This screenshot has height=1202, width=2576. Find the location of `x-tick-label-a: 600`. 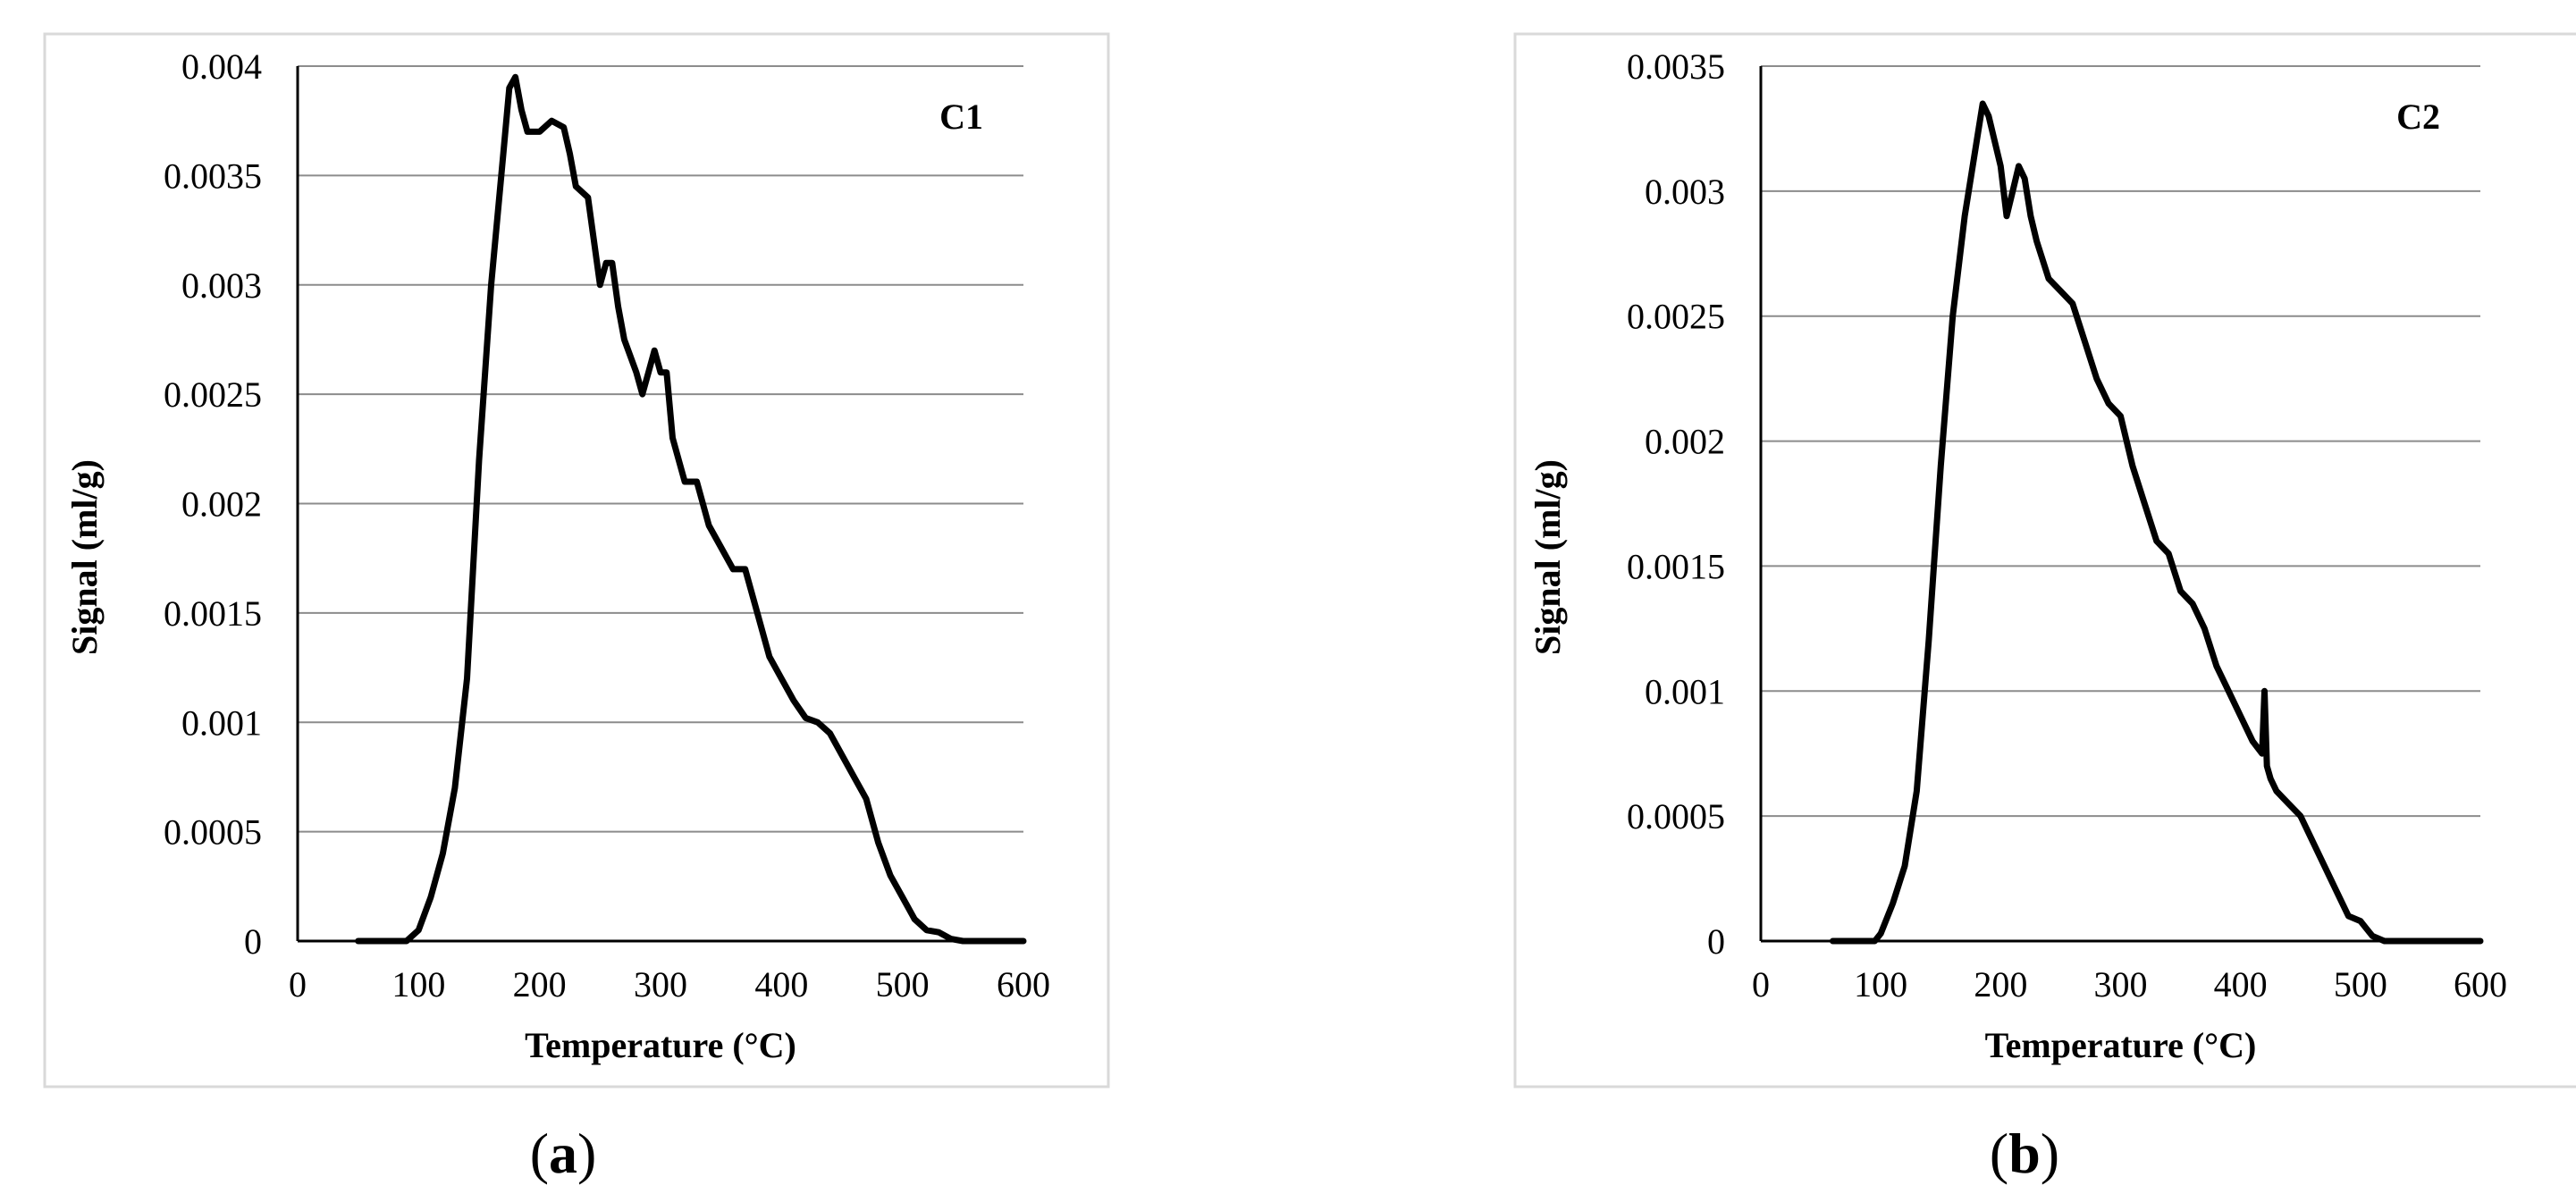

x-tick-label-a: 600 is located at coordinates (1024, 984).